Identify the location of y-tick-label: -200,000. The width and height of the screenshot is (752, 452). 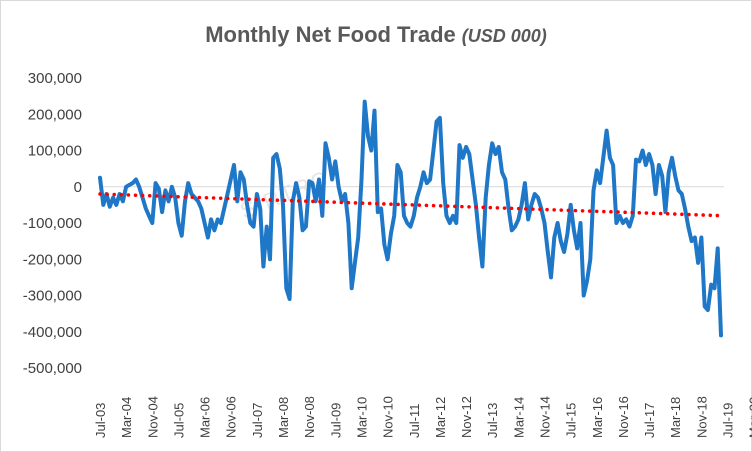
(52, 259).